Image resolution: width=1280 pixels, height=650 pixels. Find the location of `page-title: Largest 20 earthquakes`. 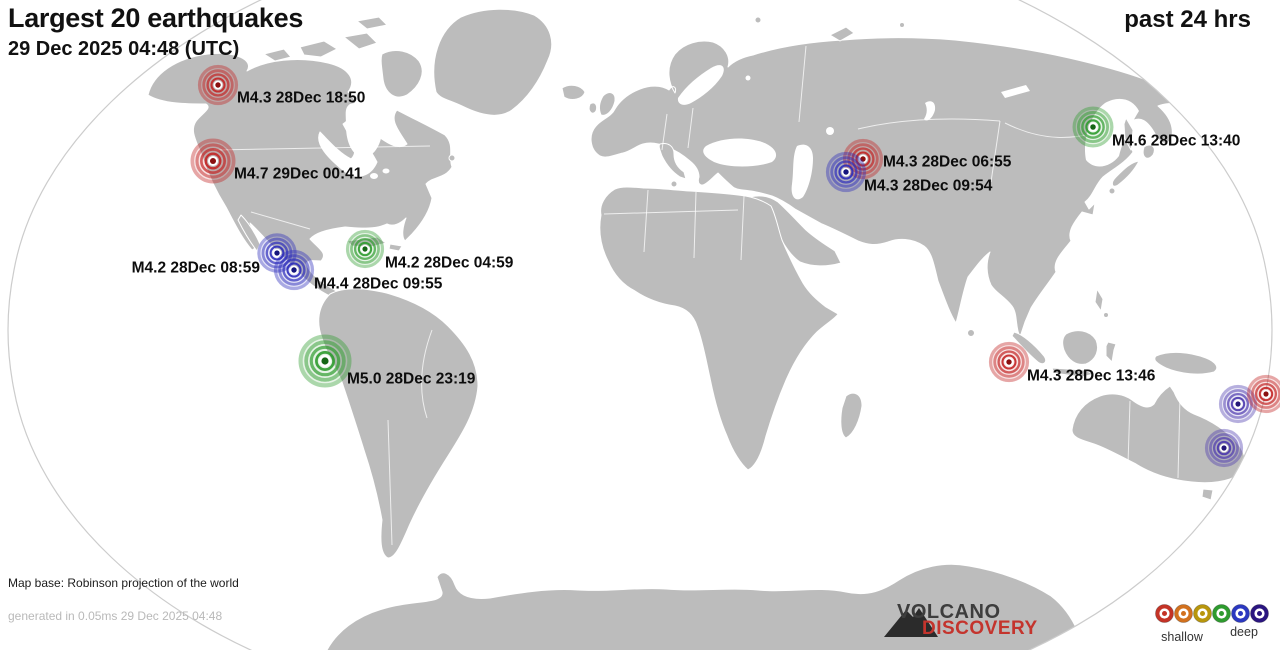

page-title: Largest 20 earthquakes is located at coordinates (156, 18).